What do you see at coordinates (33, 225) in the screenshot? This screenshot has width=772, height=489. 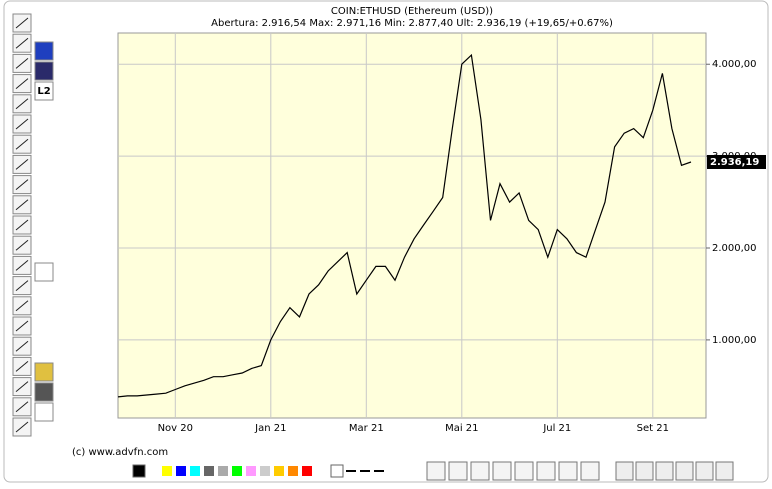 I see `toolbar` at bounding box center [33, 225].